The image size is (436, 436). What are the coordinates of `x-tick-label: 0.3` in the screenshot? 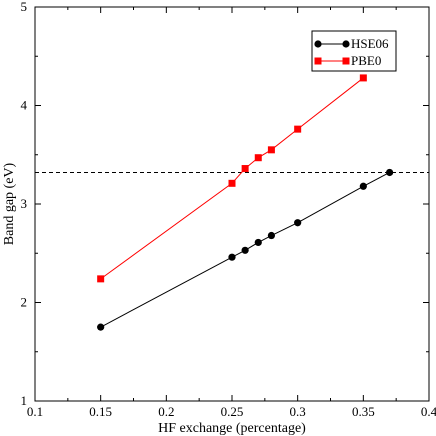 It's located at (298, 411).